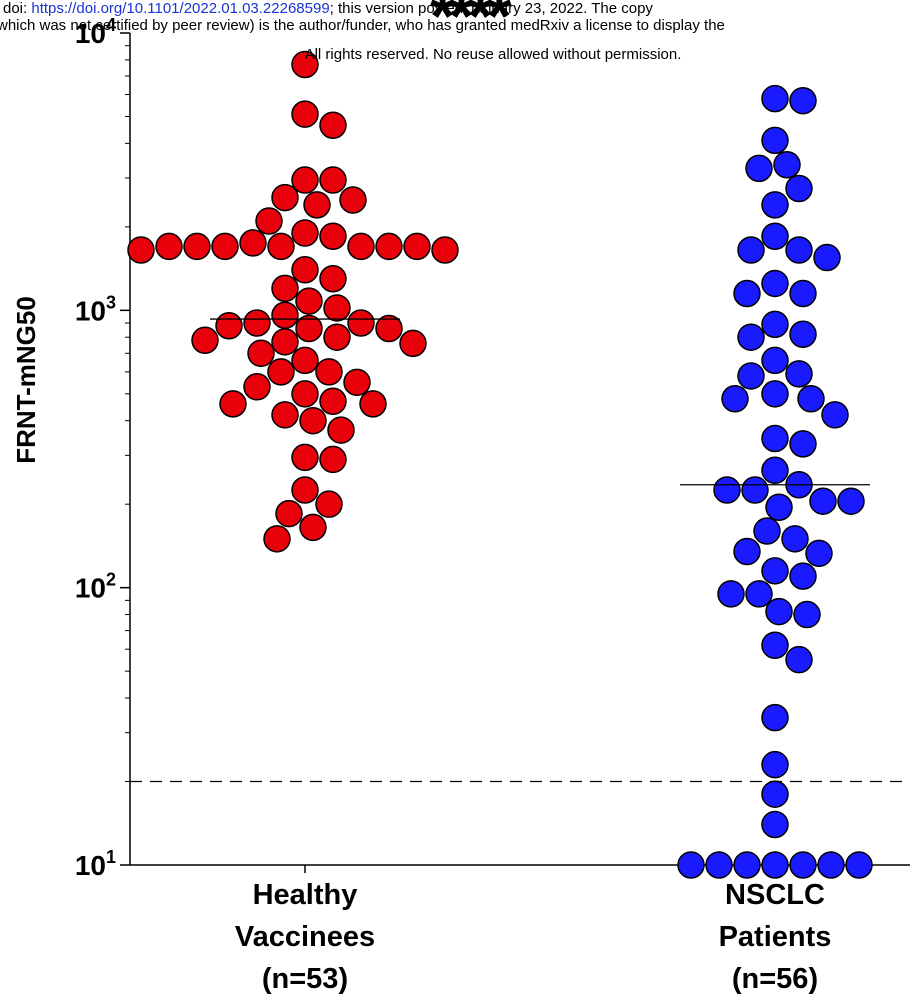 The width and height of the screenshot is (910, 996). I want to click on x-category-label: (n=56), so click(775, 979).